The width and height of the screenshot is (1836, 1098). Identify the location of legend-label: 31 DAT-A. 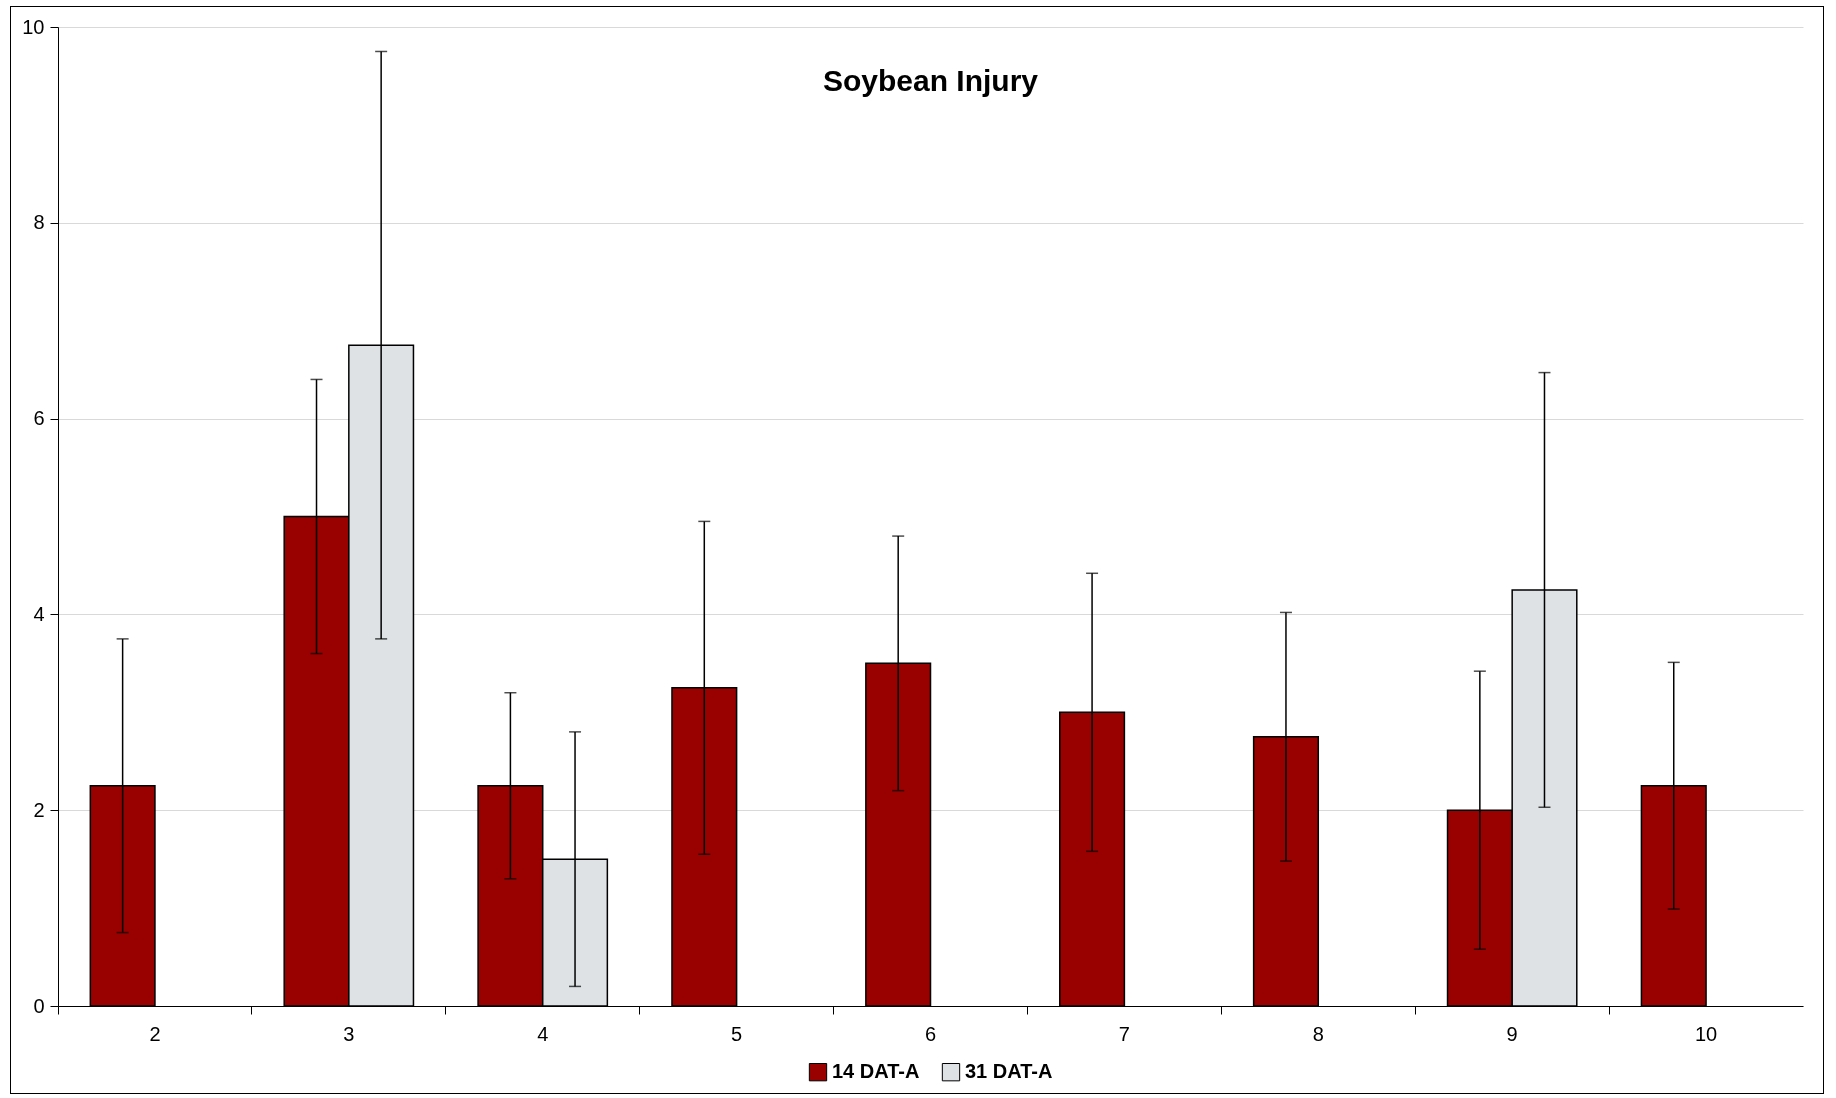
(1009, 1071).